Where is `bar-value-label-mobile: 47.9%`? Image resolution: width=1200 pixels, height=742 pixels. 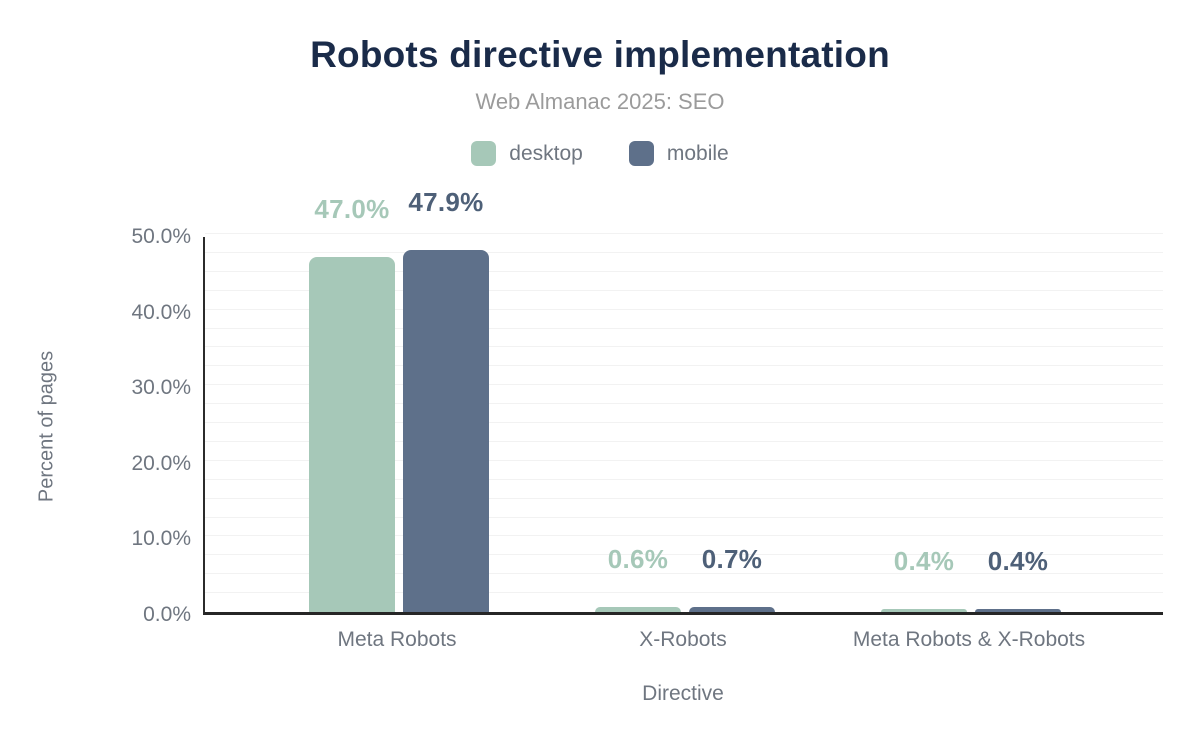 bar-value-label-mobile: 47.9% is located at coordinates (446, 201).